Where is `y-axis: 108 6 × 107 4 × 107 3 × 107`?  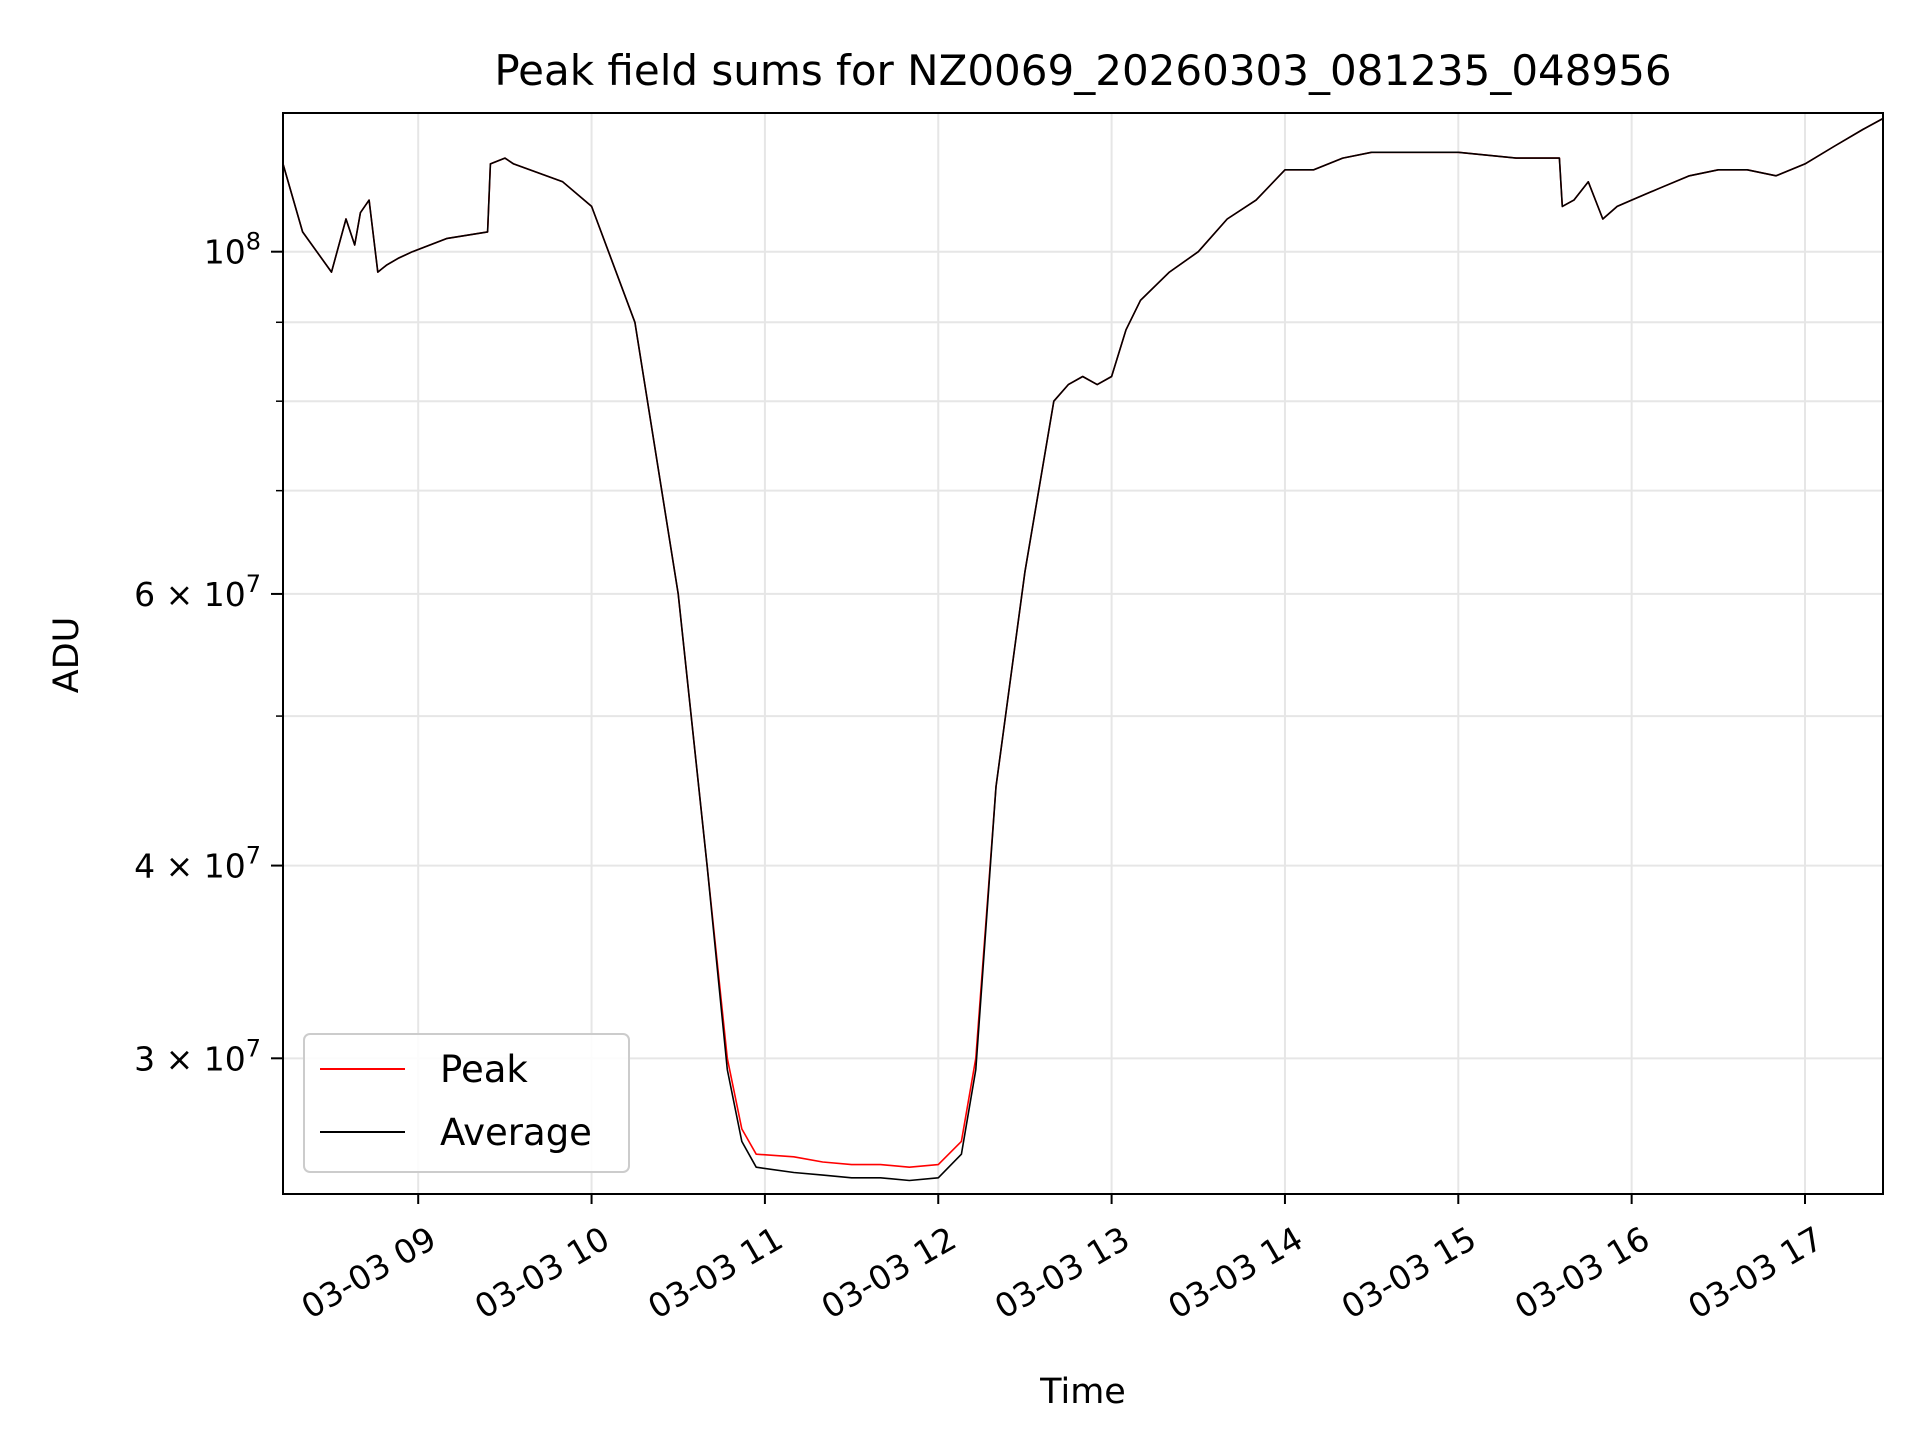 y-axis: 108 6 × 107 4 × 107 3 × 107 is located at coordinates (208, 653).